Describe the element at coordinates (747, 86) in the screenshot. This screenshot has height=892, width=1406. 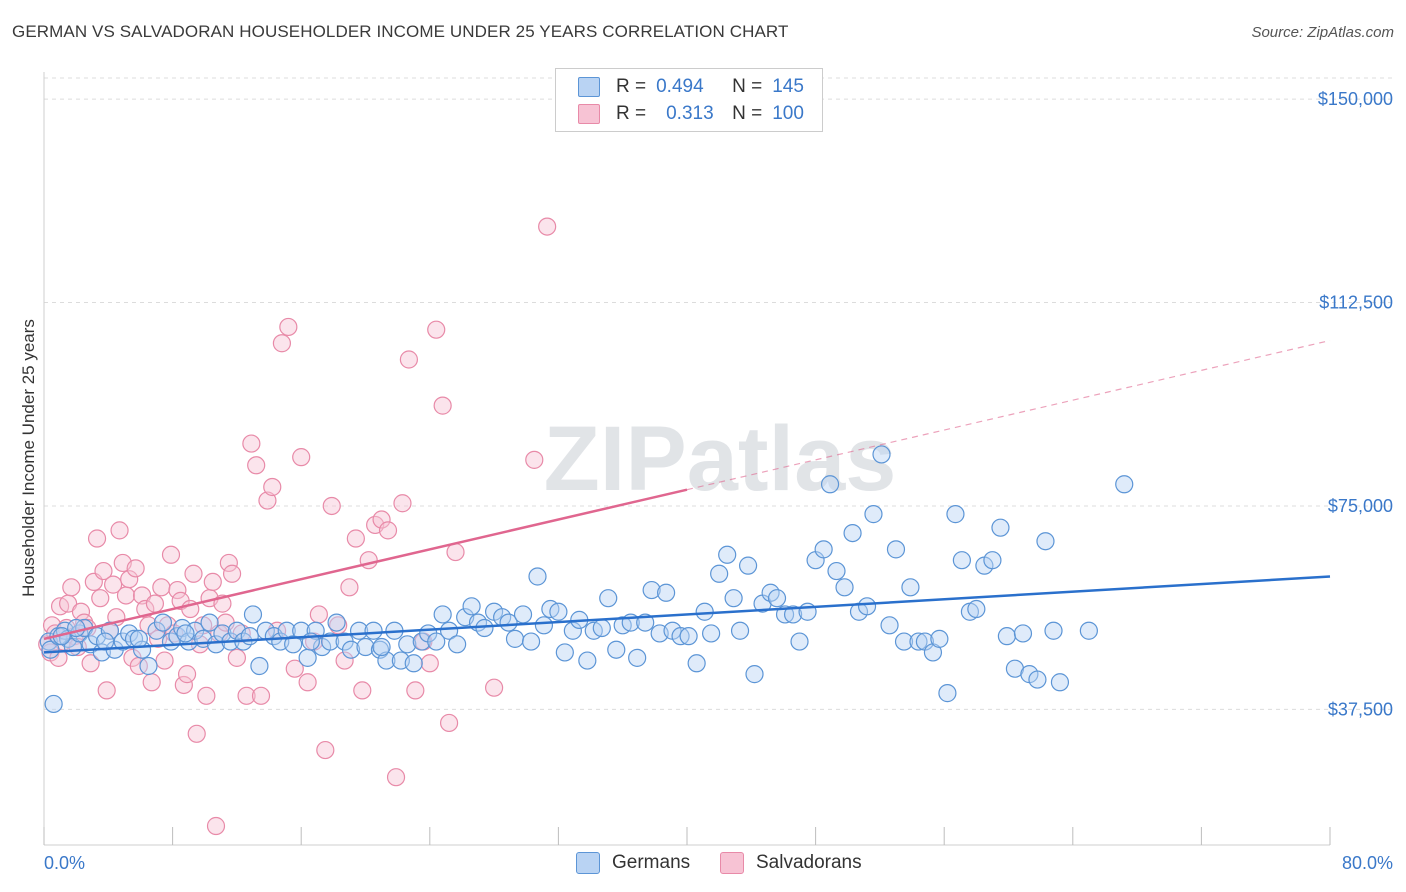
I see `german-n-label: N =` at that location.